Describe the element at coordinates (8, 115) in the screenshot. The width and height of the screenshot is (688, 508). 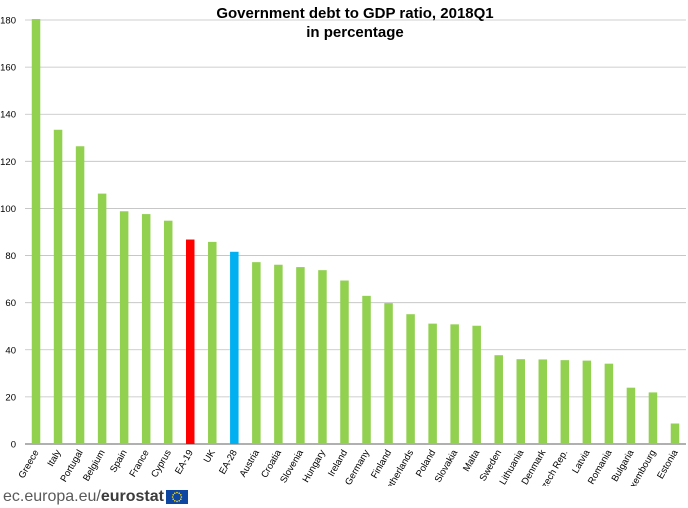
I see `y-tick-label: 140` at that location.